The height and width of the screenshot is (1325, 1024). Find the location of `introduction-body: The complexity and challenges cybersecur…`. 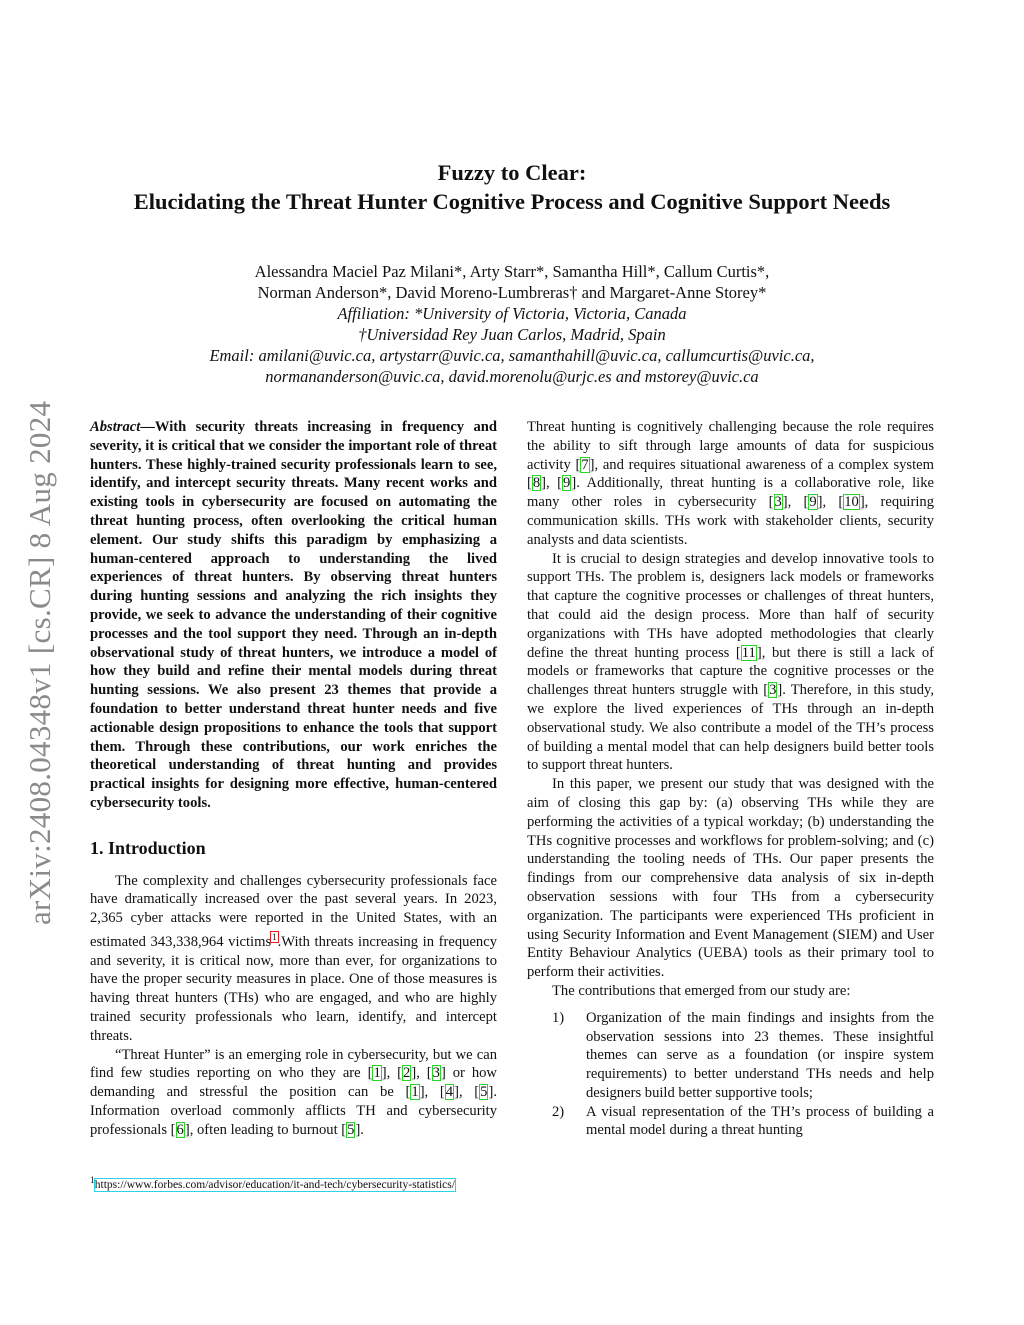

introduction-body: The complexity and challenges cybersecur… is located at coordinates (293, 1006).